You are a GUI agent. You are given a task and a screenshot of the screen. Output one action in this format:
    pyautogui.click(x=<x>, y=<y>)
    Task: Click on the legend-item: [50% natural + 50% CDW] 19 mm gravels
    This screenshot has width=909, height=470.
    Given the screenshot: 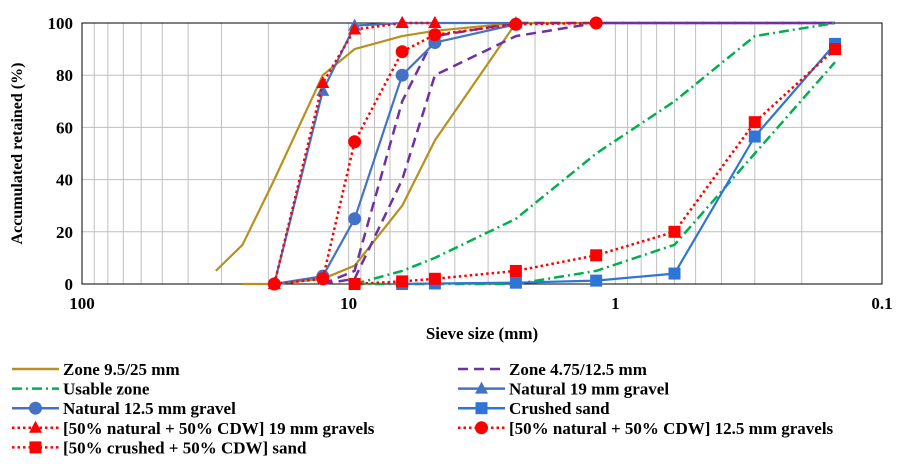 What is the action you would take?
    pyautogui.click(x=193, y=428)
    